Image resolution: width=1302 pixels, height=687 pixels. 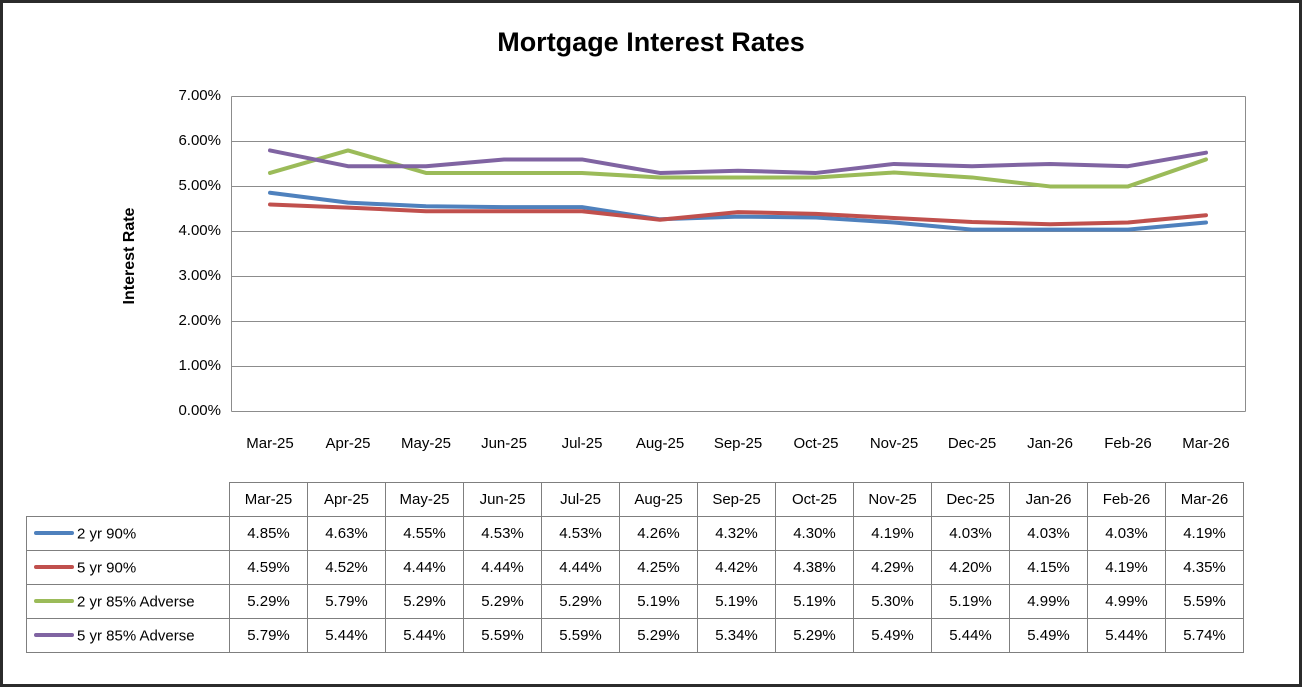 What do you see at coordinates (660, 443) in the screenshot?
I see `x-tick-label: Aug-25` at bounding box center [660, 443].